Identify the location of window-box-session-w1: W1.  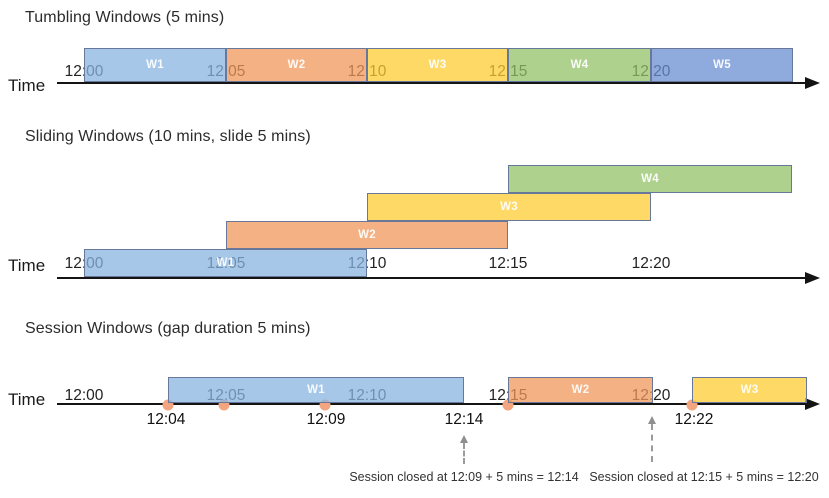
(316, 390).